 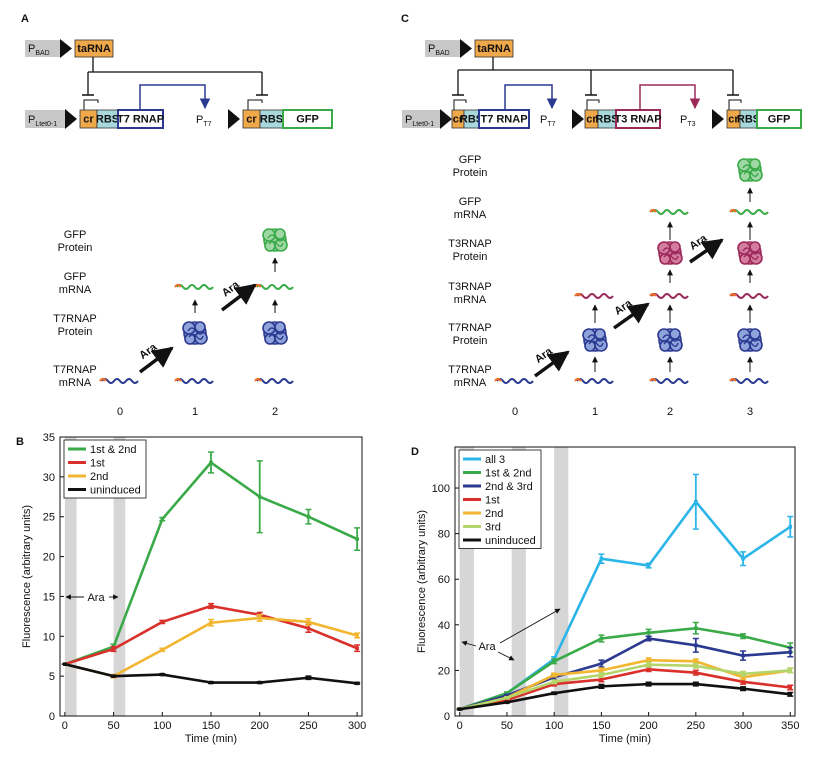 I want to click on x-tick-label: 50, so click(x=113, y=726).